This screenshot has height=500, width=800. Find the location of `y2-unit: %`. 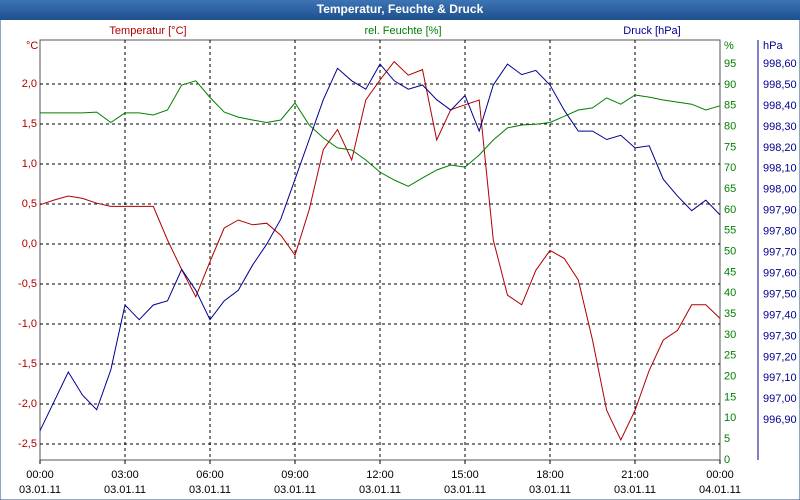

y2-unit: % is located at coordinates (729, 46).